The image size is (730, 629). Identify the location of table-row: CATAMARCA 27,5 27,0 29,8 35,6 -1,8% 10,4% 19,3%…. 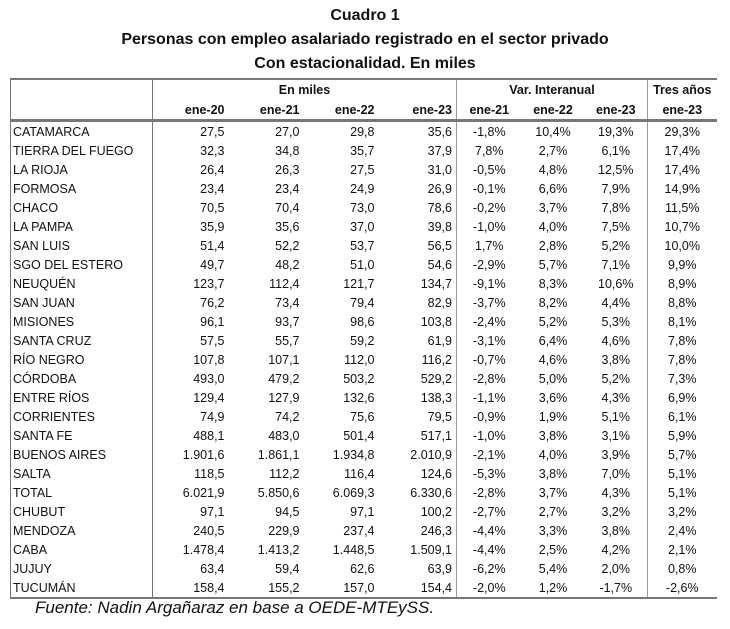
(363, 130).